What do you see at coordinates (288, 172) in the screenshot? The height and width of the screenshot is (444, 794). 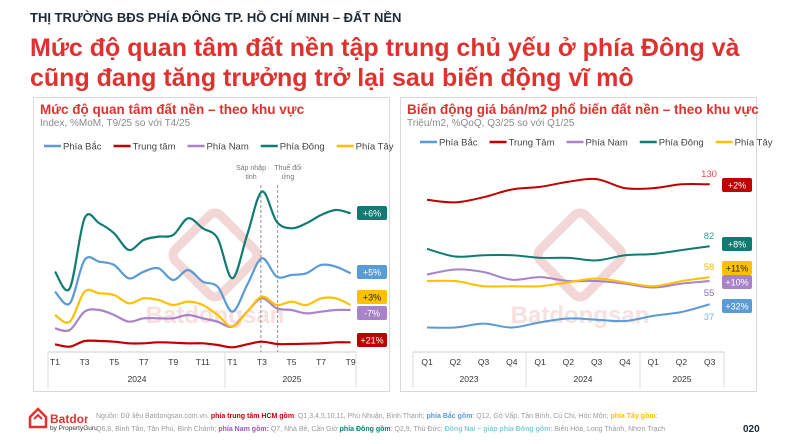 I see `event-annotation: Thuế đối ứng` at bounding box center [288, 172].